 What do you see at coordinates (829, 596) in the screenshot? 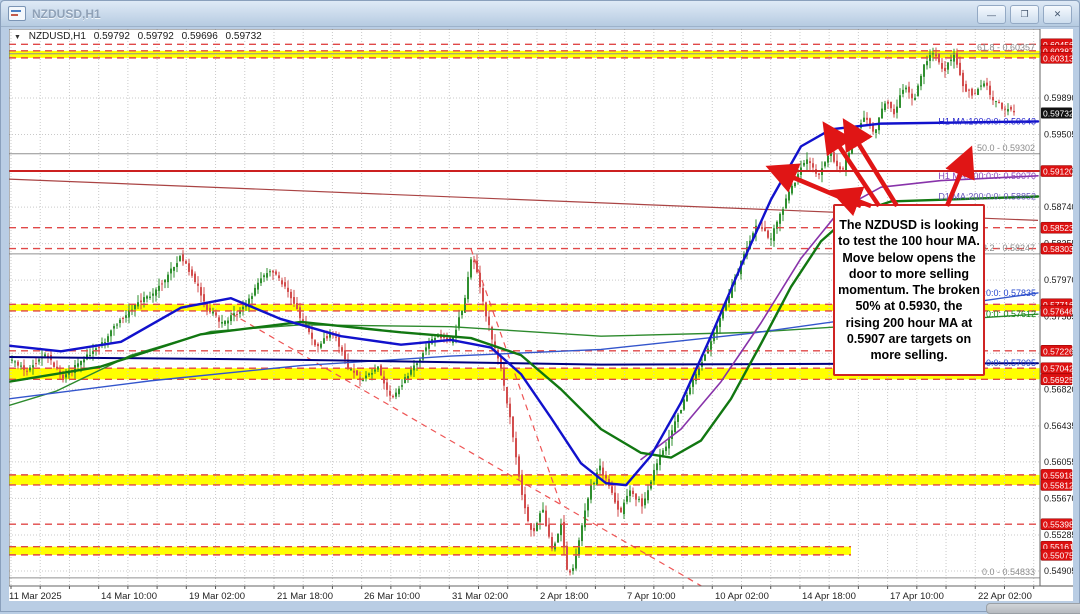
I see `svg-text: 14 Apr 18:00` at bounding box center [829, 596].